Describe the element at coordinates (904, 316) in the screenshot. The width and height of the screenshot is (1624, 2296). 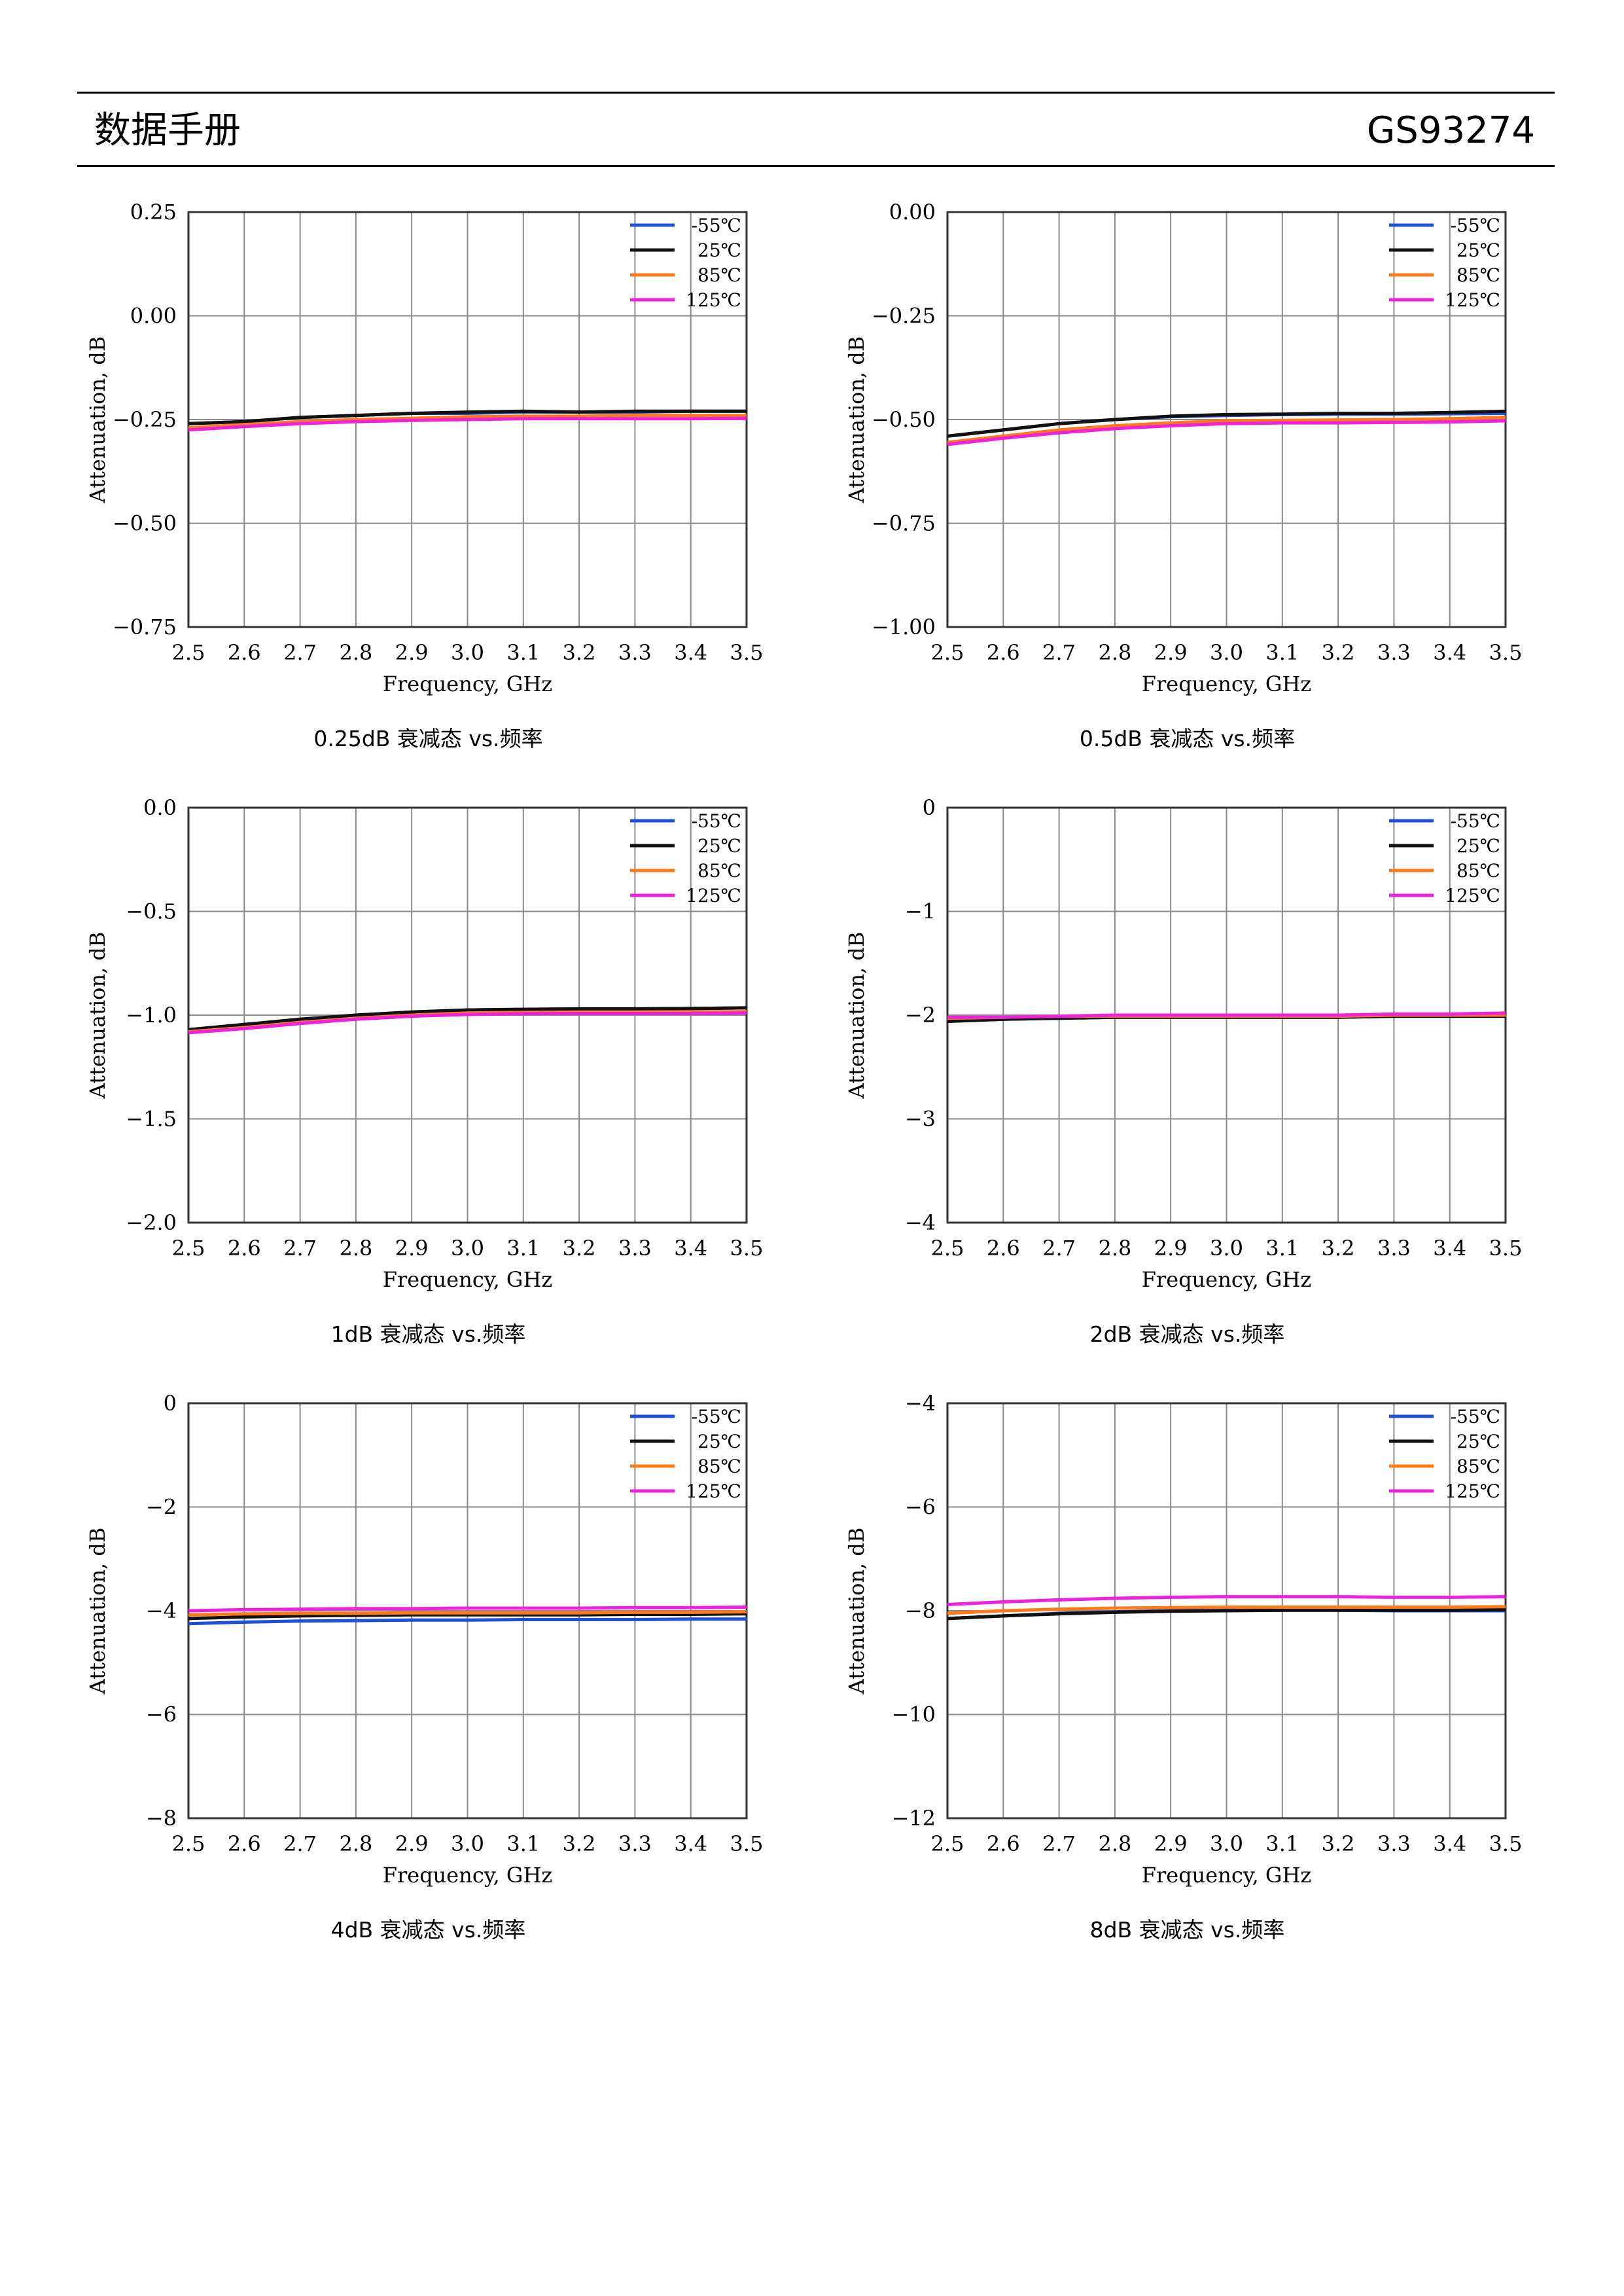
I see `y-tick-label: −0.25` at that location.